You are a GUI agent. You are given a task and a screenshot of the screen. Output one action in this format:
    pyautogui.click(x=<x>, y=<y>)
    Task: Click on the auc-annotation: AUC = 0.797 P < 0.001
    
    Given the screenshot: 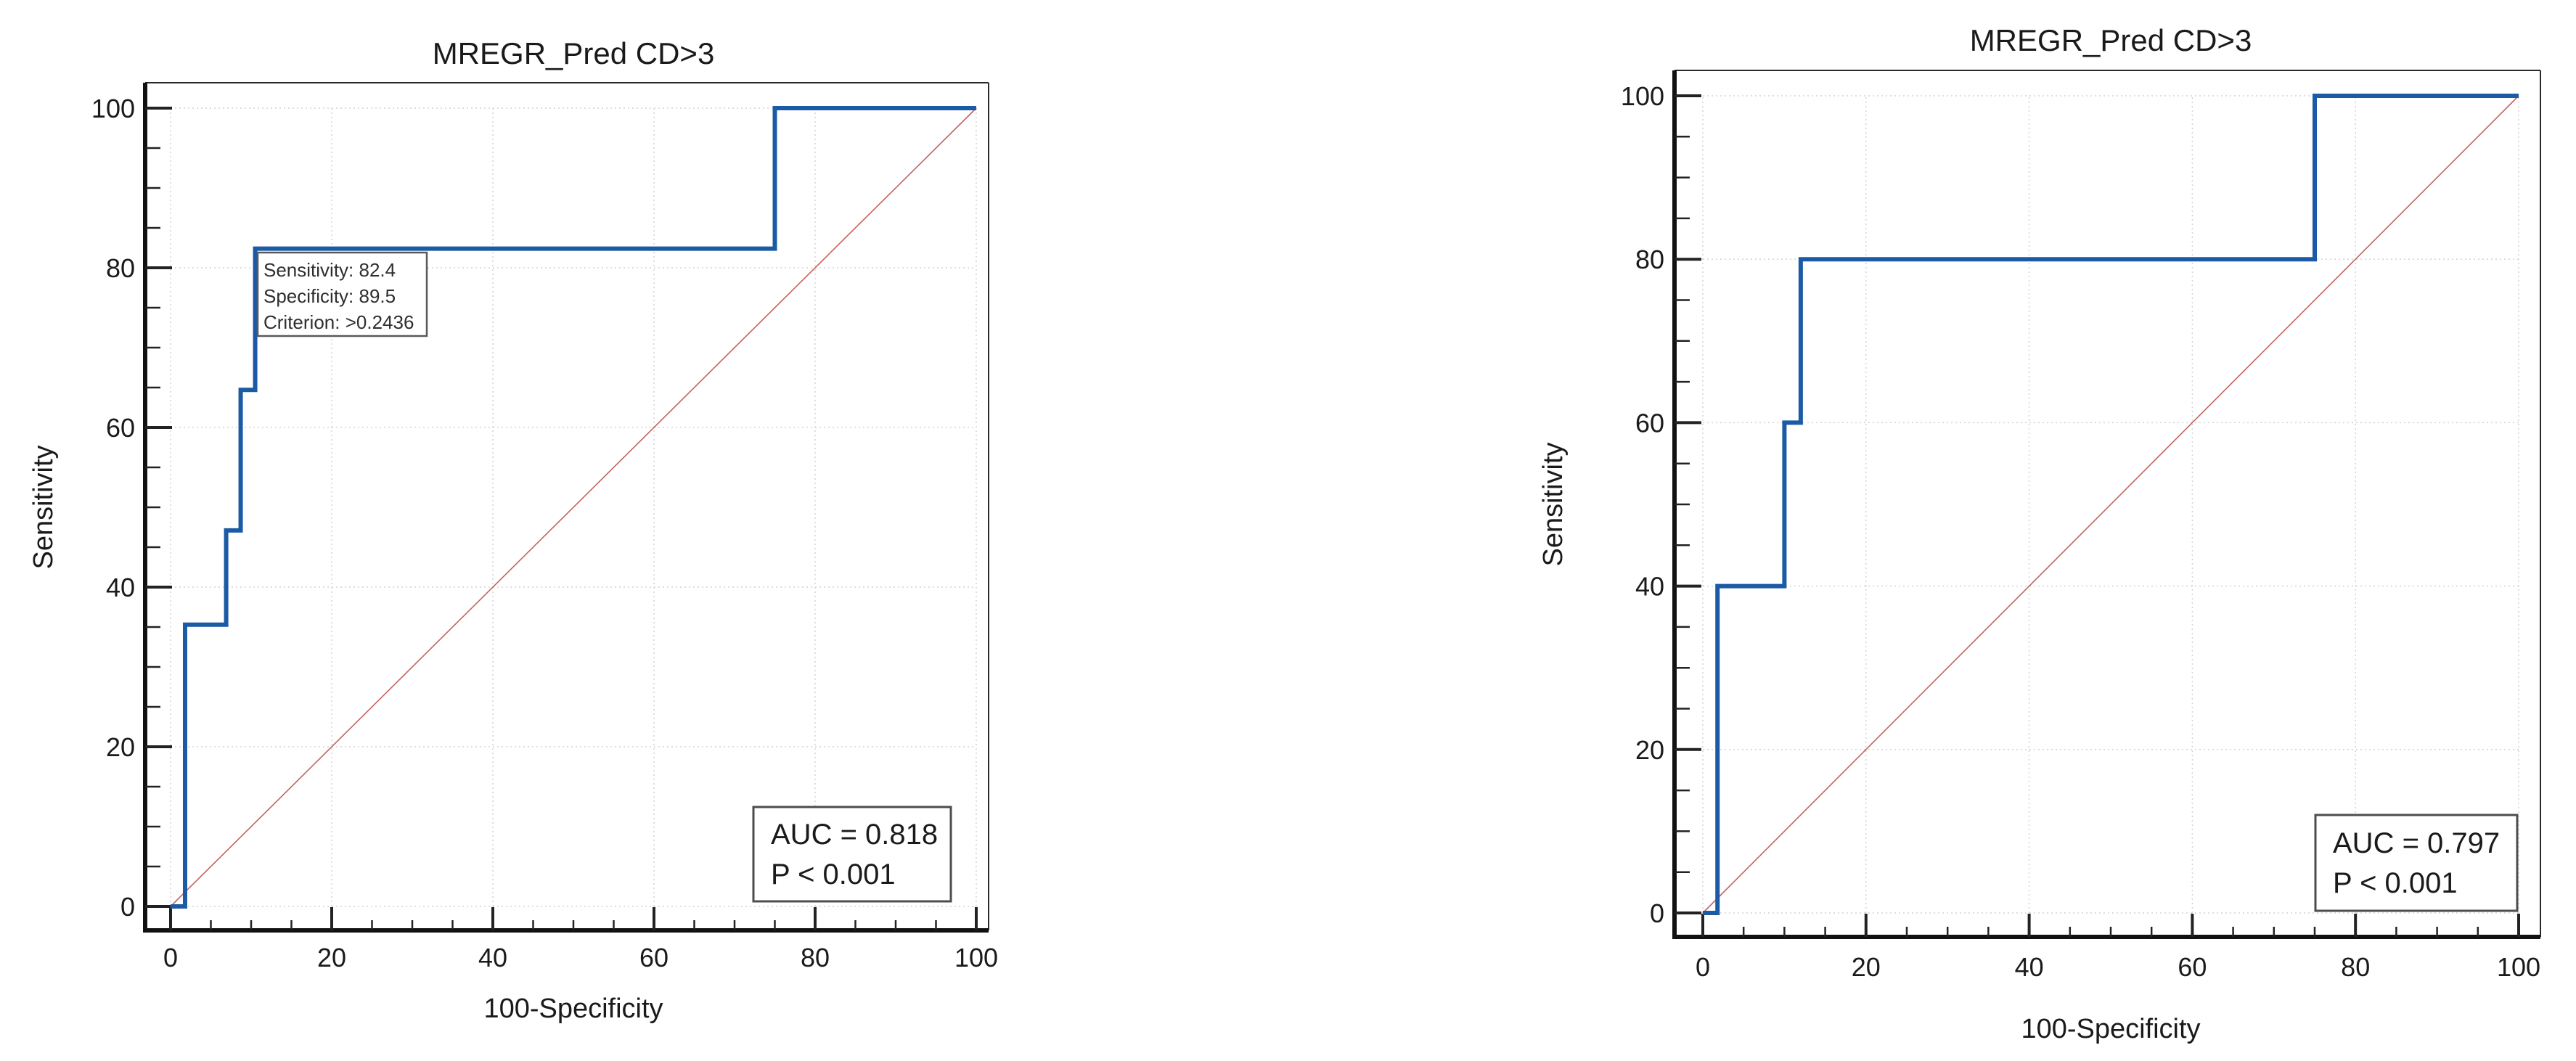 What is the action you would take?
    pyautogui.click(x=2416, y=863)
    